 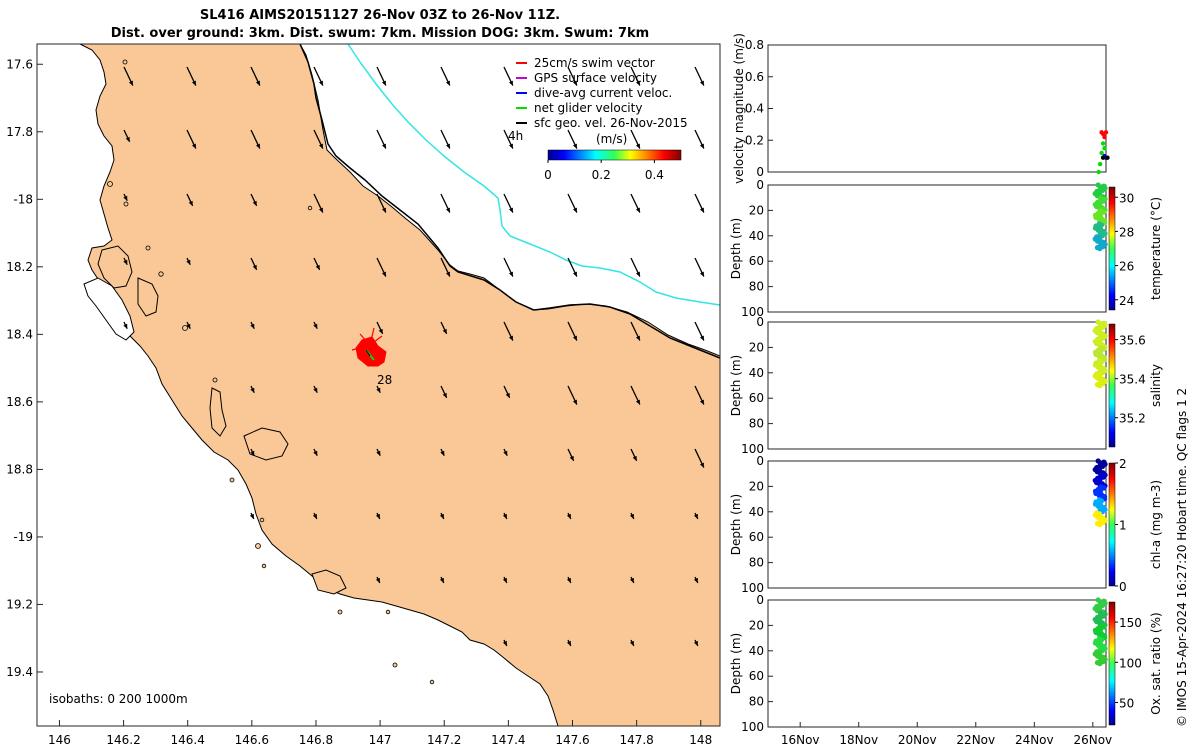 What do you see at coordinates (754, 45) in the screenshot?
I see `velocity-y-tick-label: 0.8` at bounding box center [754, 45].